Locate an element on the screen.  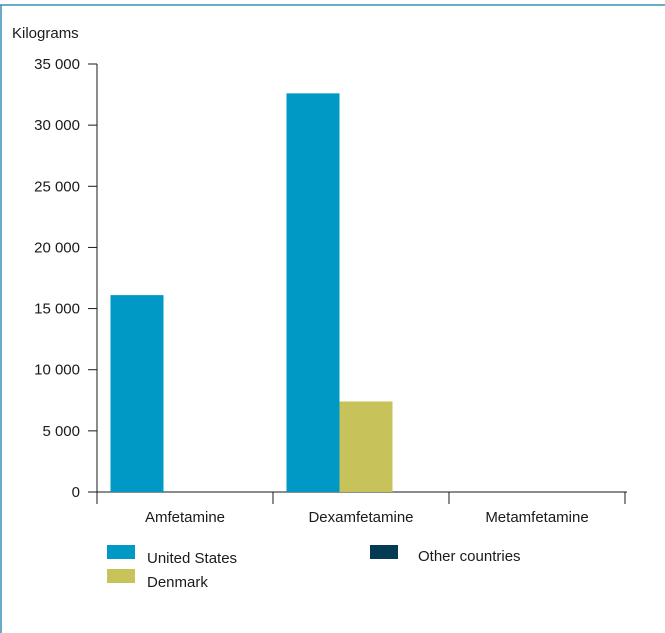
category-label: Dexamfetamine is located at coordinates (360, 517).